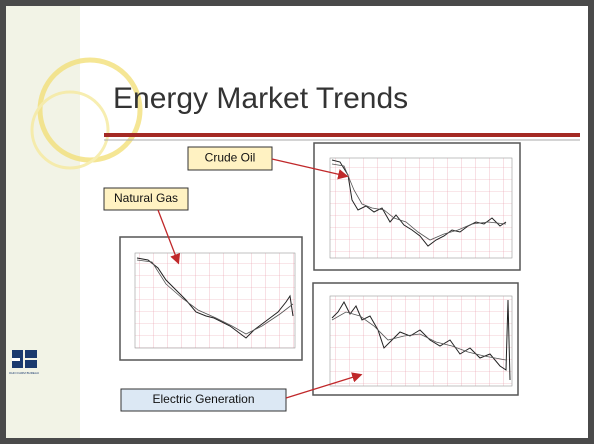 The width and height of the screenshot is (594, 444). What do you see at coordinates (211, 298) in the screenshot?
I see `natural-gas-chart` at bounding box center [211, 298].